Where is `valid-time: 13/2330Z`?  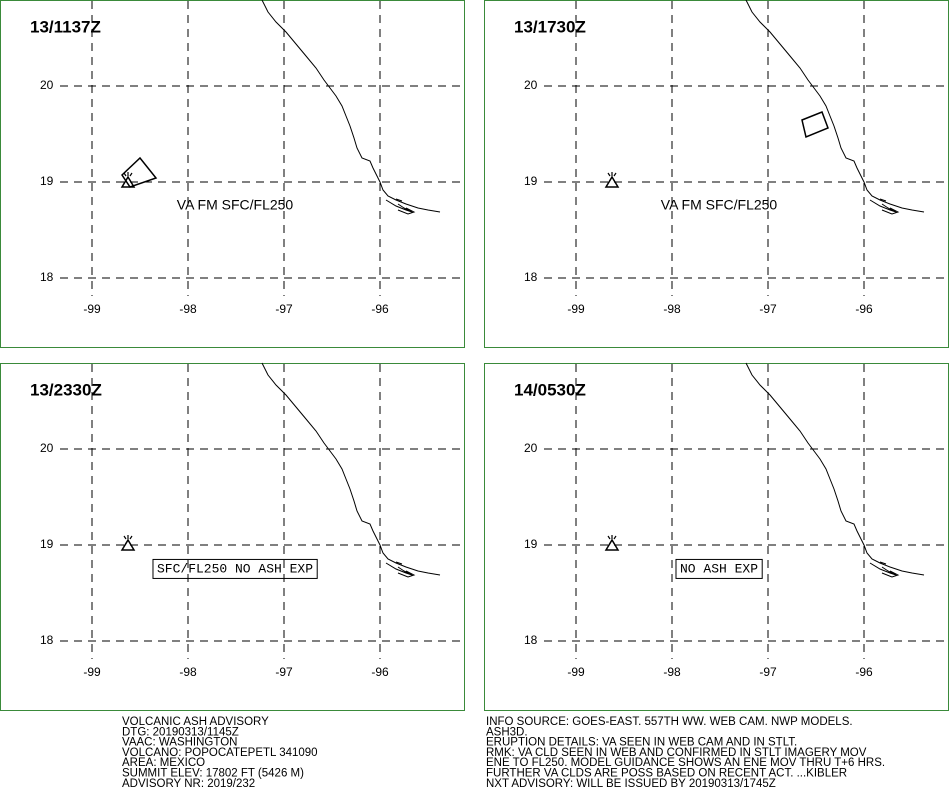
valid-time: 13/2330Z is located at coordinates (66, 389).